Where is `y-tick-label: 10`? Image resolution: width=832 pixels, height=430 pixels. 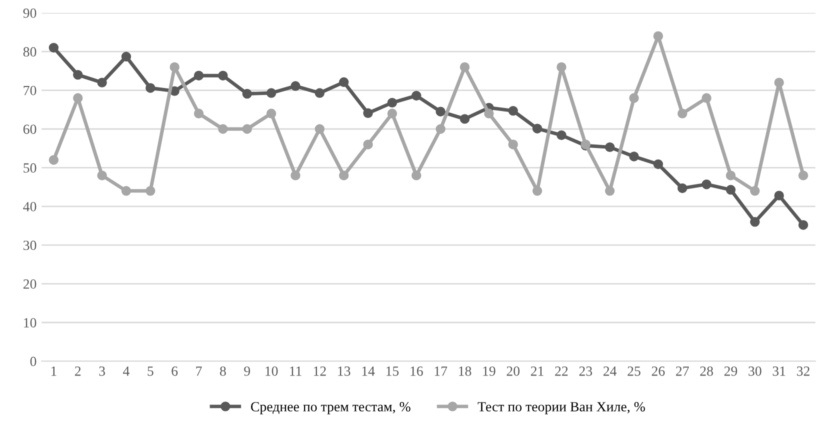 y-tick-label: 10 is located at coordinates (30, 323).